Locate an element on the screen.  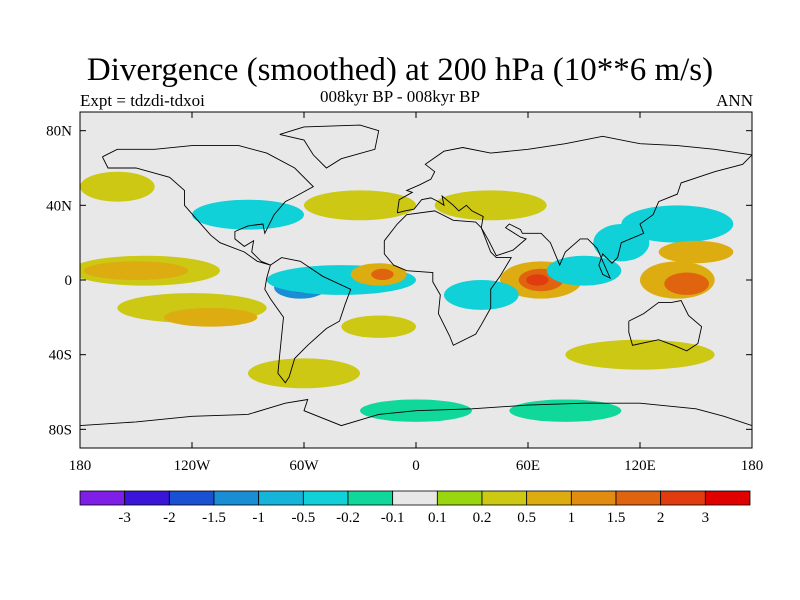
period-label: 008kyr BP - 008kyr BP is located at coordinates (400, 96).